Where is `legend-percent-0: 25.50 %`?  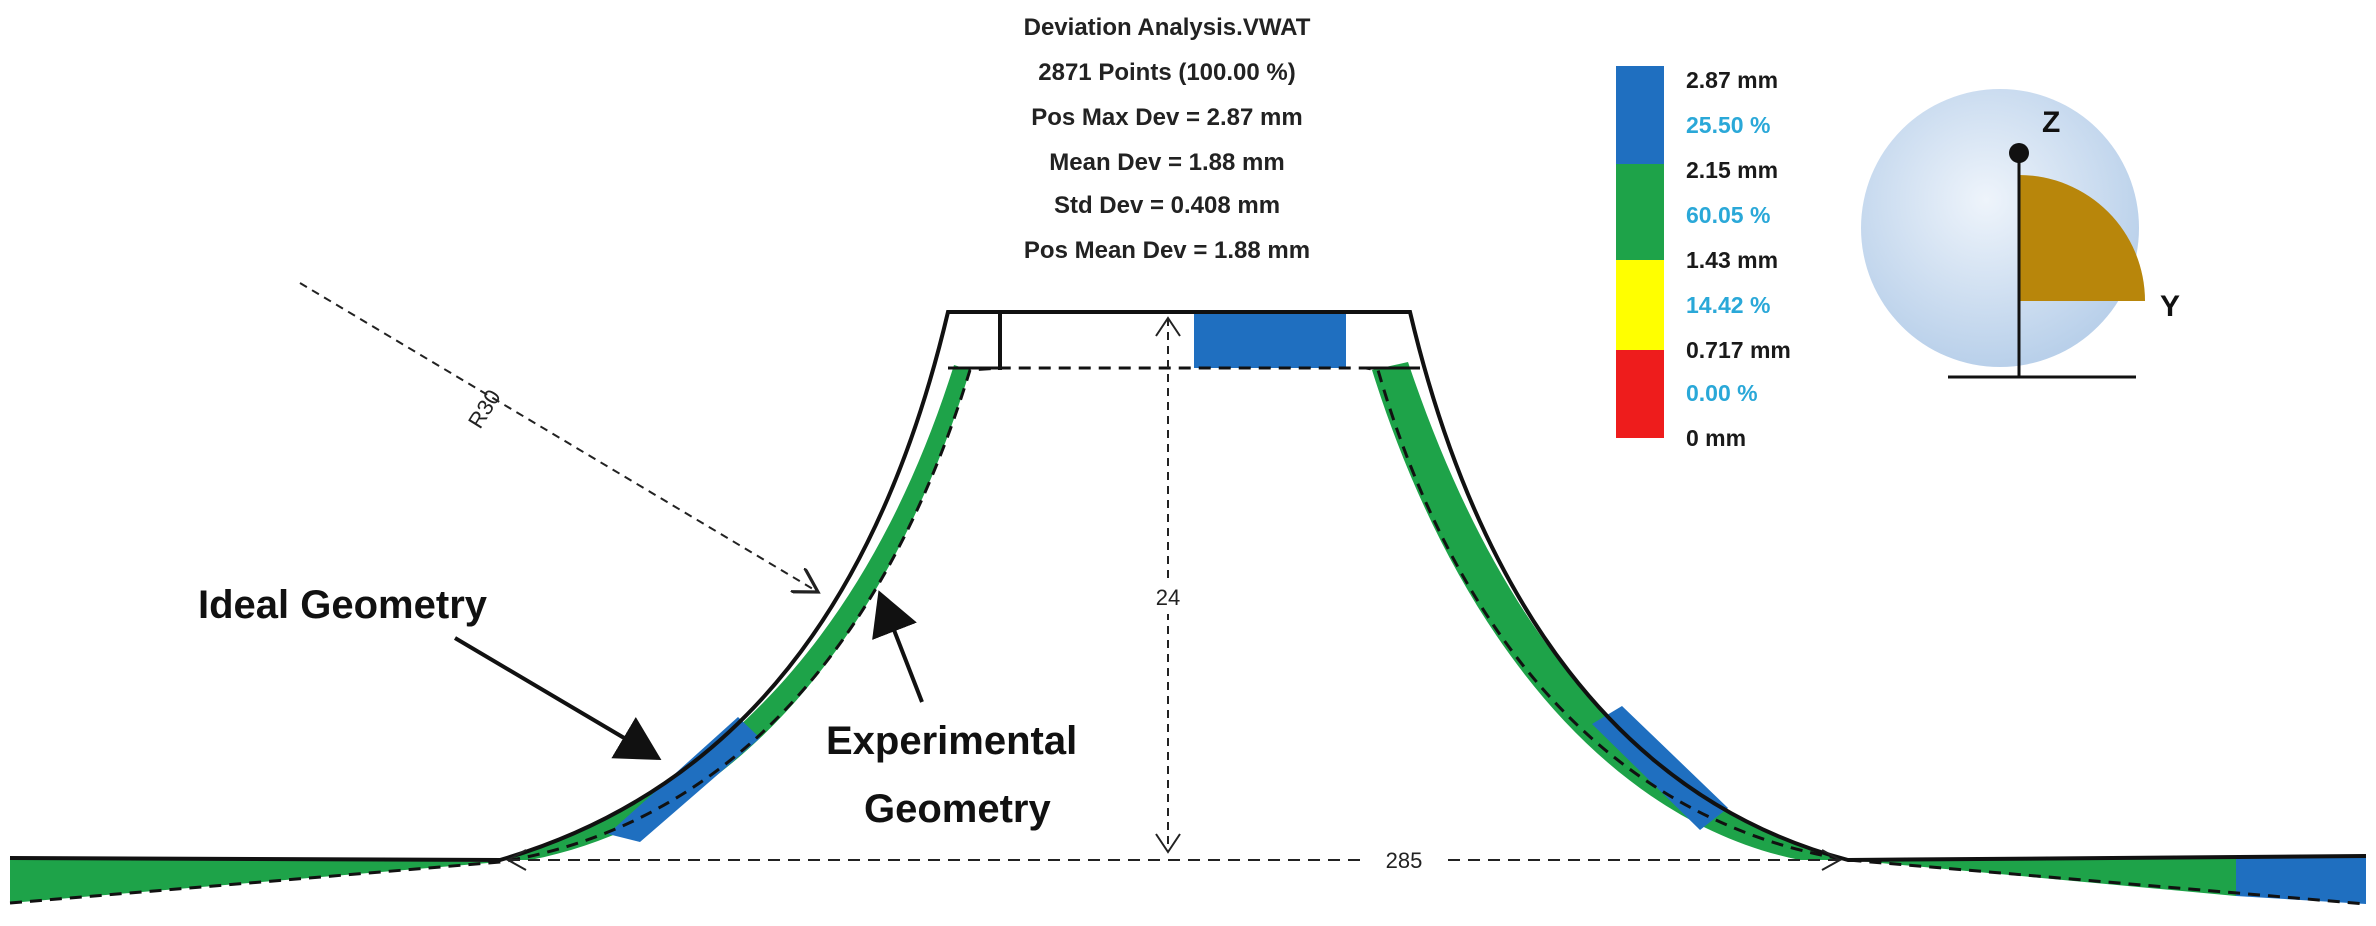
legend-percent-0: 25.50 % is located at coordinates (1728, 125).